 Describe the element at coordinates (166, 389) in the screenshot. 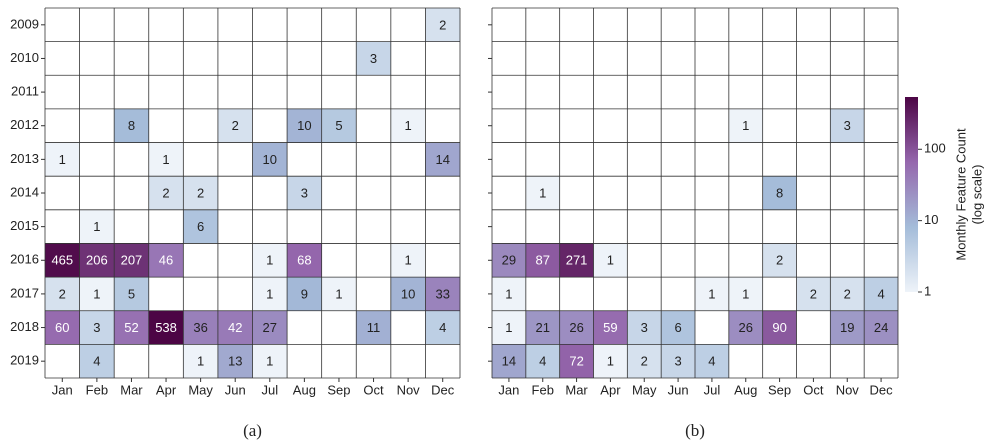

I see `x-tick-label: Apr` at that location.